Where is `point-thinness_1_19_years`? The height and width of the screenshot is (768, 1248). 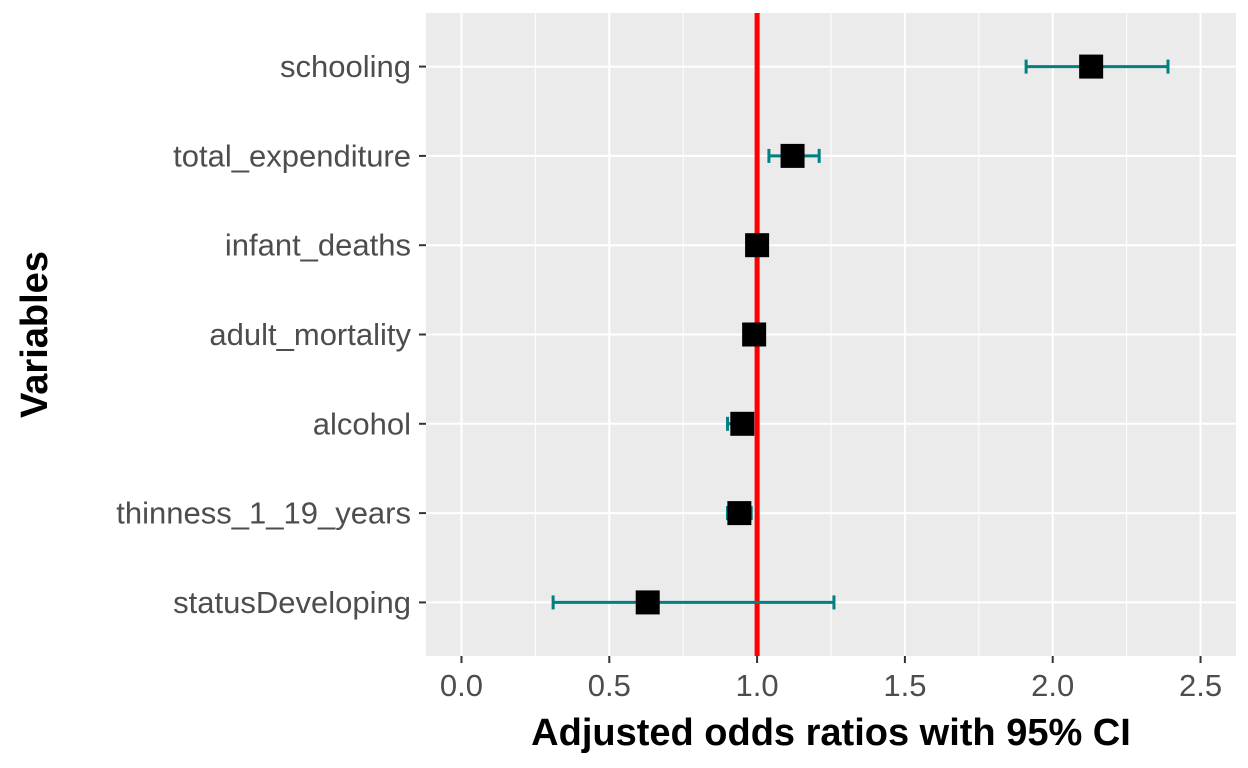 point-thinness_1_19_years is located at coordinates (739, 513).